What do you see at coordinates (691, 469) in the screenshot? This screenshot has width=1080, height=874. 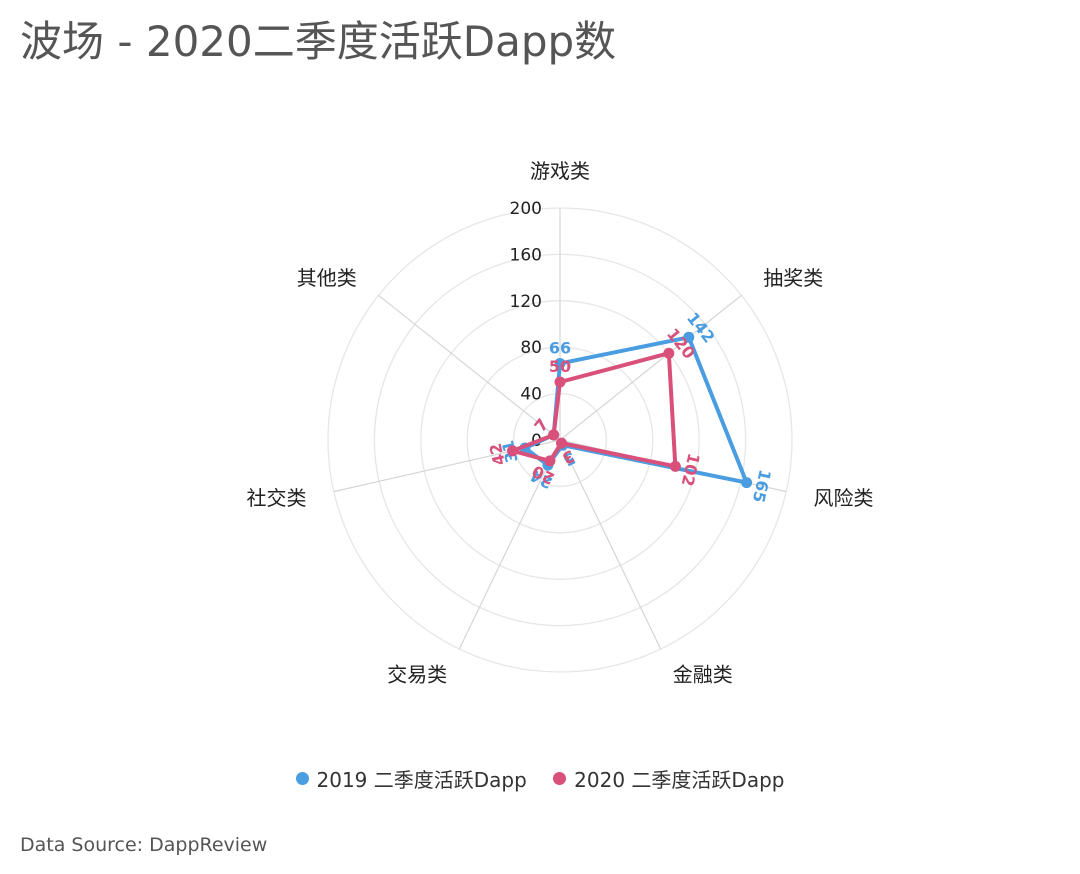 I see `data-label: 102` at bounding box center [691, 469].